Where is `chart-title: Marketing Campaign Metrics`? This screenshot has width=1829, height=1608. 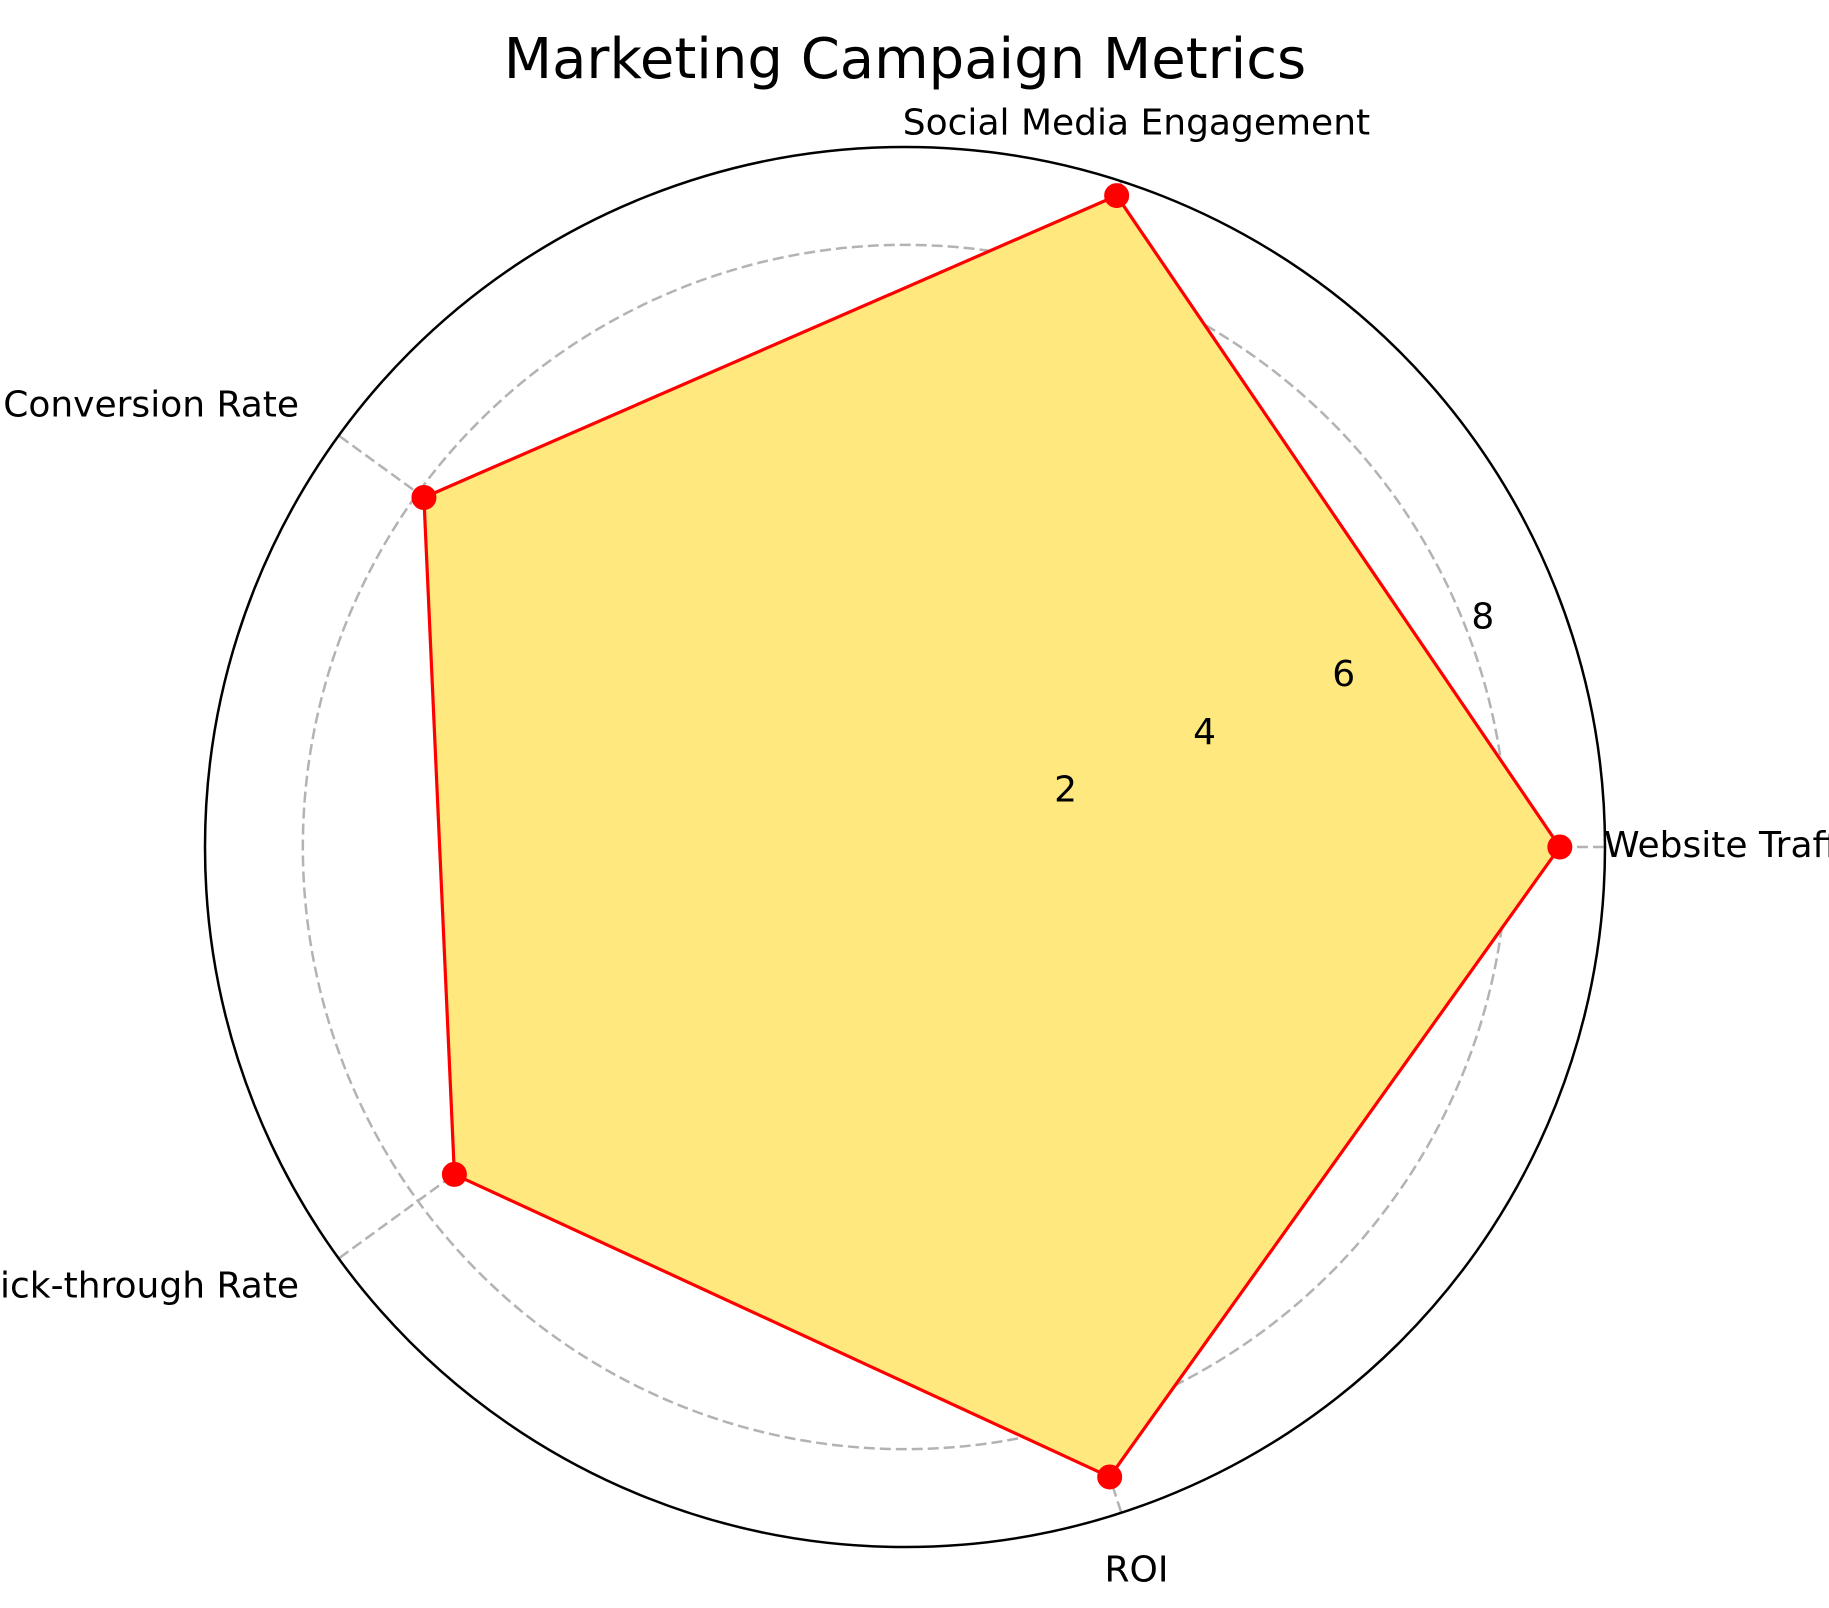 chart-title: Marketing Campaign Metrics is located at coordinates (905, 59).